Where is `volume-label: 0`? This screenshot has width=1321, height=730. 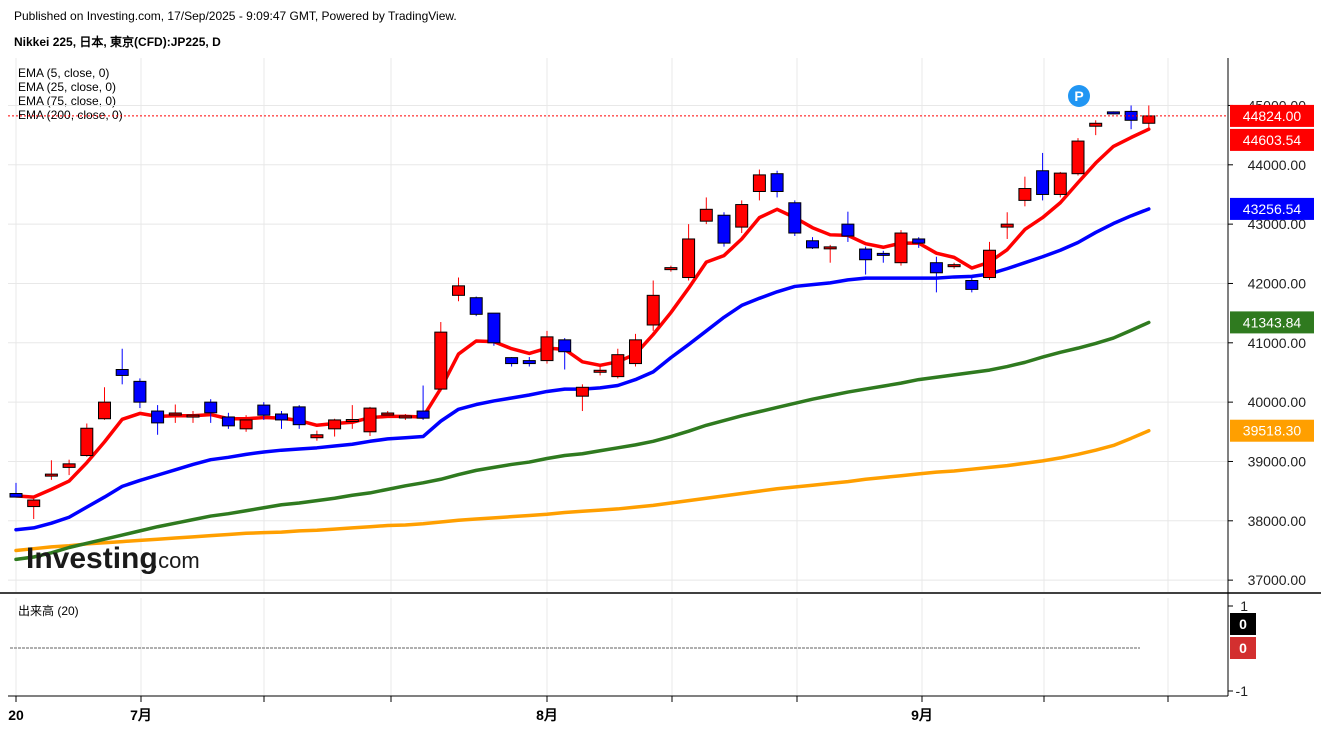
volume-label: 0 is located at coordinates (1243, 648).